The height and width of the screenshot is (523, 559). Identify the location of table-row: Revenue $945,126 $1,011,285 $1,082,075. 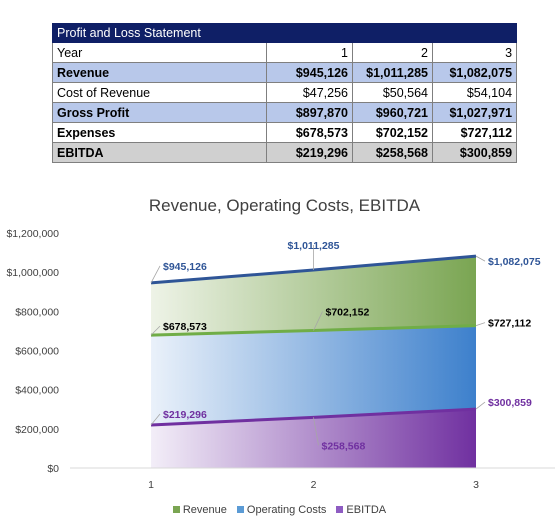
(285, 72).